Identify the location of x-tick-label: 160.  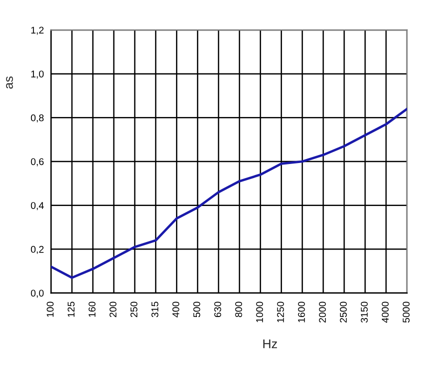
(92, 309).